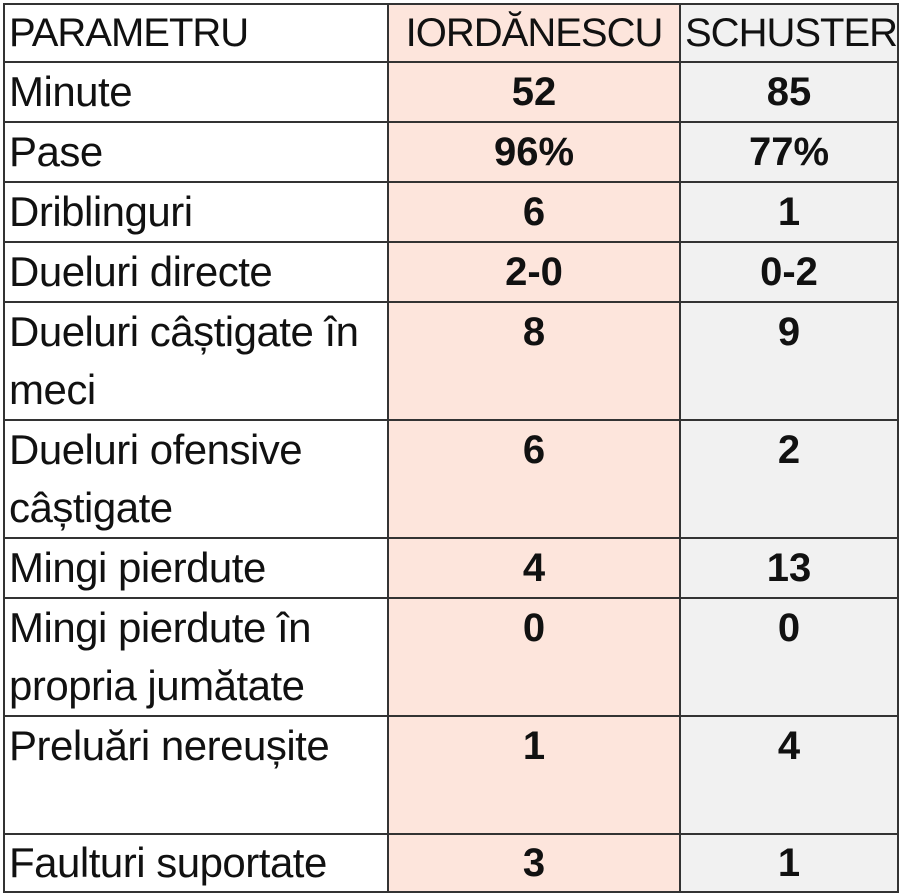 This screenshot has width=900, height=894. Describe the element at coordinates (196, 361) in the screenshot. I see `parameter-cell: Dueluri câștigate în meci` at that location.